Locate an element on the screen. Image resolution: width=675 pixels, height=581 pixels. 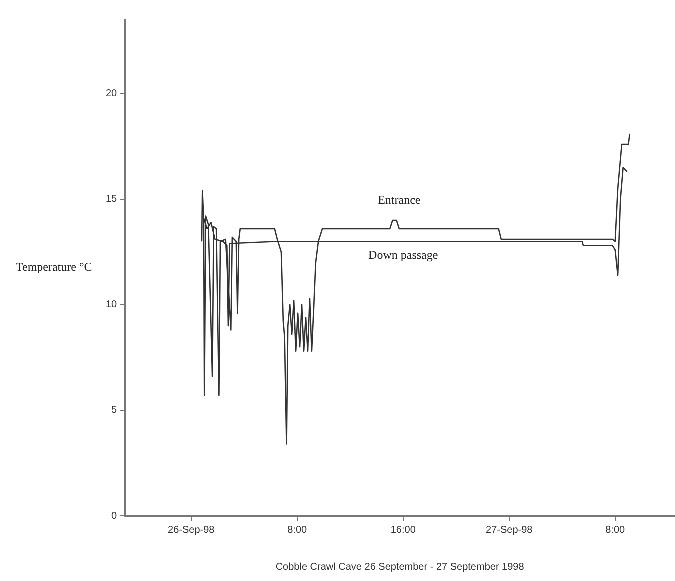
y-tick-label: 10 is located at coordinates (112, 305).